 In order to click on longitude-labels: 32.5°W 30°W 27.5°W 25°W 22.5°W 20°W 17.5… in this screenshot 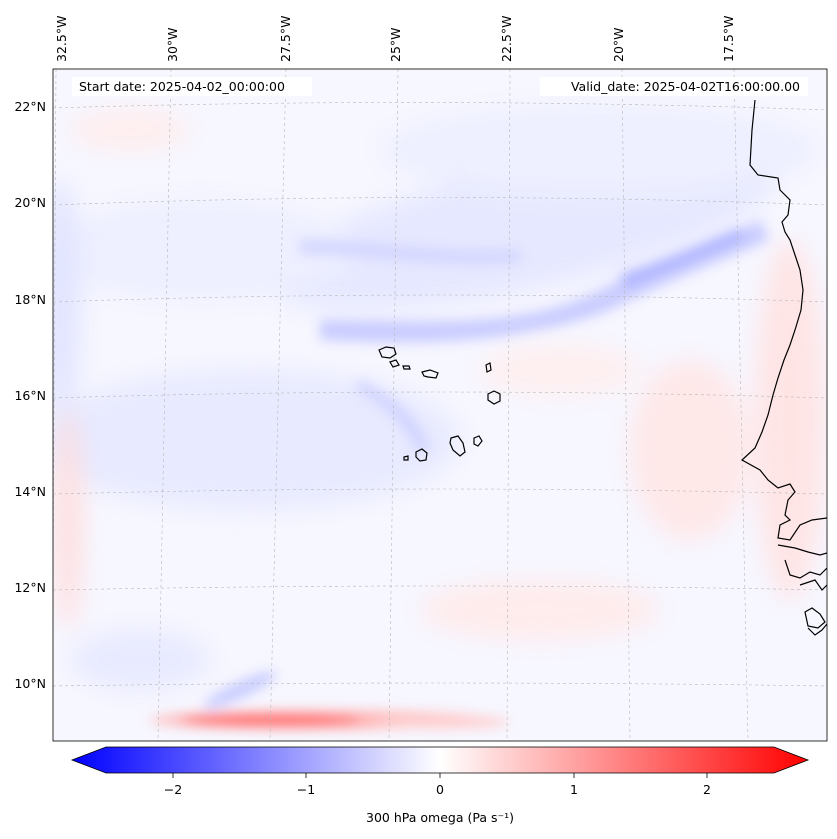, I will do `click(395, 39)`.